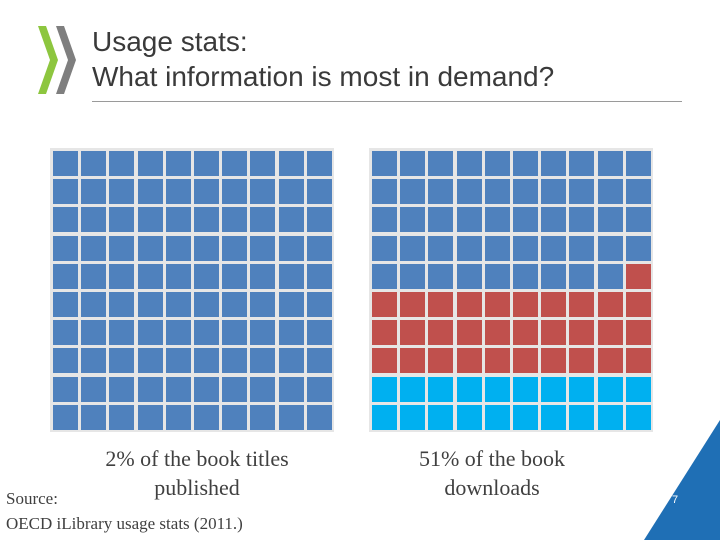  What do you see at coordinates (57, 60) in the screenshot?
I see `oecd-logo-icon` at bounding box center [57, 60].